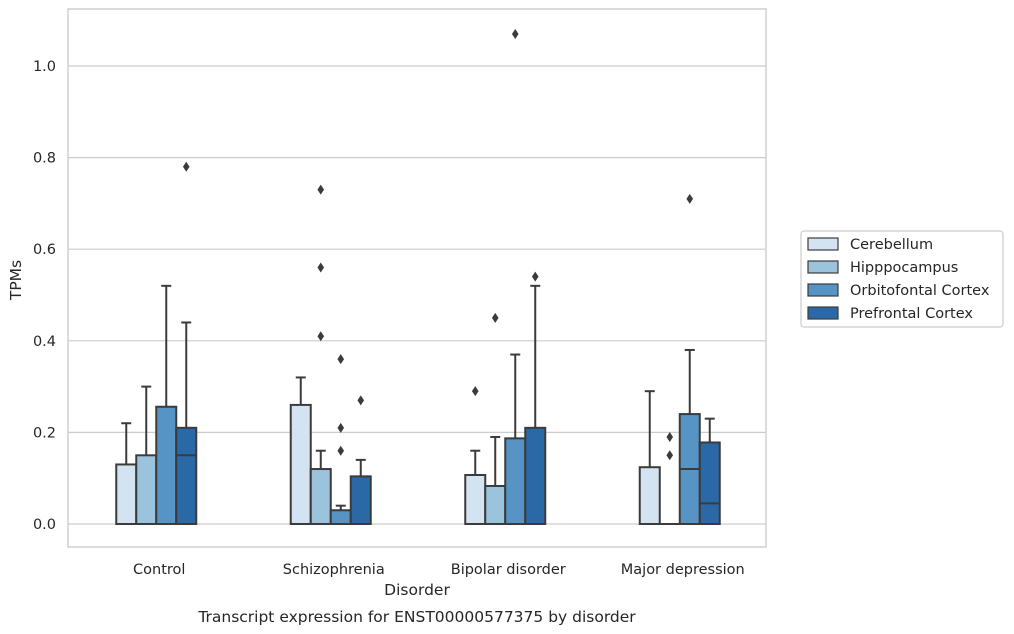 The width and height of the screenshot is (1014, 634). Describe the element at coordinates (334, 570) in the screenshot. I see `x-tick-label: Schizophrenia` at that location.